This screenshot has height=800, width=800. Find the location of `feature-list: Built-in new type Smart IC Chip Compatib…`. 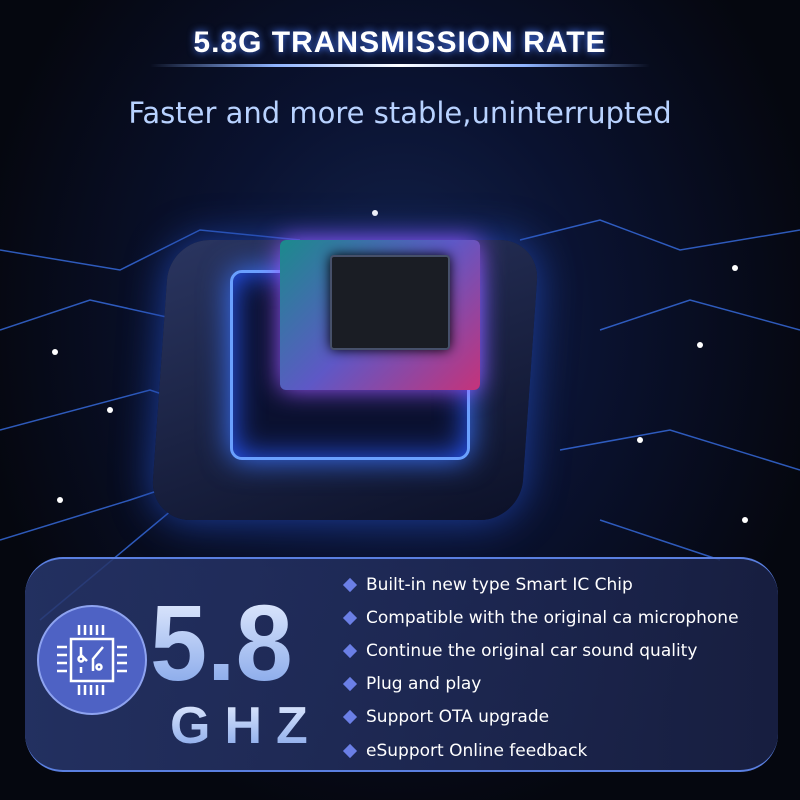

feature-list: Built-in new type Smart IC Chip Compatib… is located at coordinates (540, 667).